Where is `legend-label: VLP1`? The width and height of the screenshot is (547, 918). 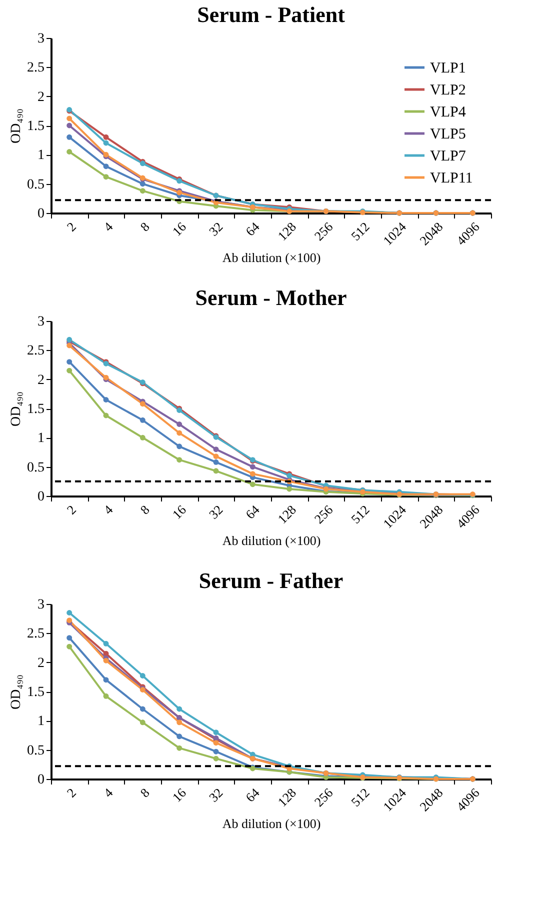
legend-label: VLP1 is located at coordinates (448, 68).